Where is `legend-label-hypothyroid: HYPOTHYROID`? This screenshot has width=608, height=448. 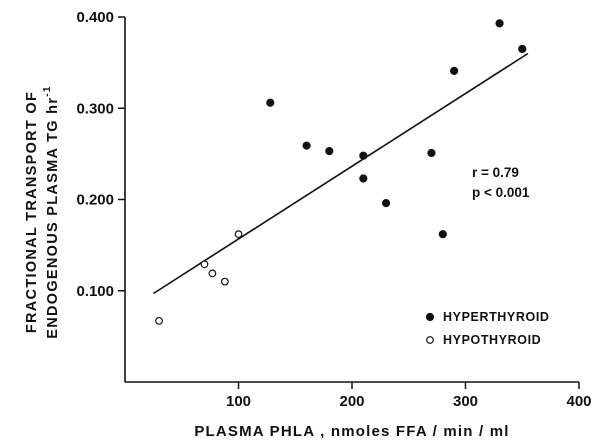 legend-label-hypothyroid: HYPOTHYROID is located at coordinates (492, 340).